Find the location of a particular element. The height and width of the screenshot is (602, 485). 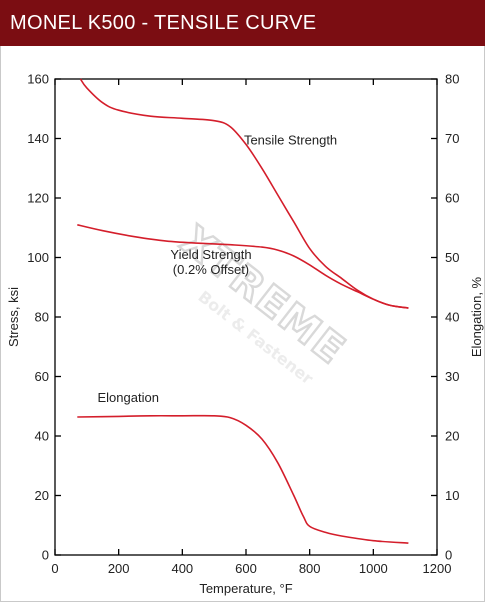

page-title: MONEL K500 - TENSILE CURVE is located at coordinates (242, 23).